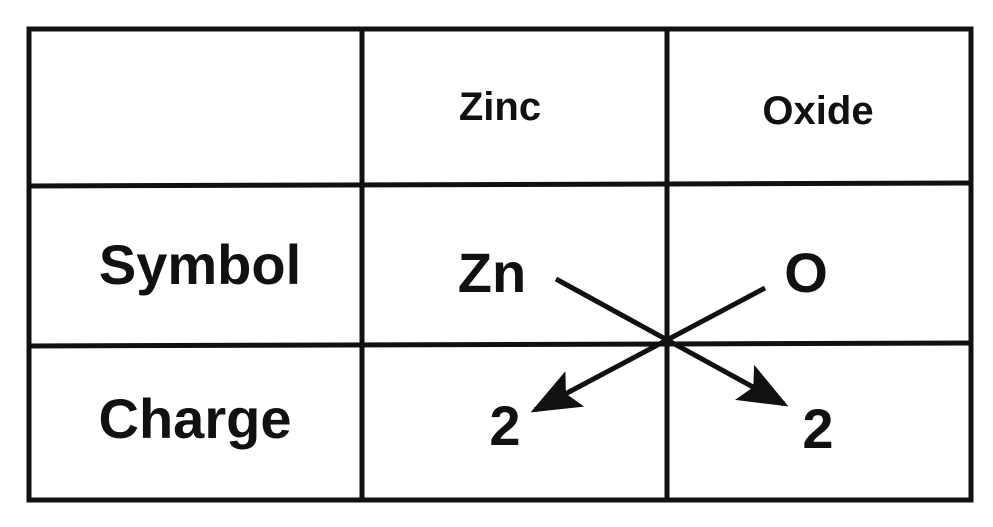 This screenshot has height=527, width=993. What do you see at coordinates (492, 272) in the screenshot?
I see `zinc-symbol: Zn` at bounding box center [492, 272].